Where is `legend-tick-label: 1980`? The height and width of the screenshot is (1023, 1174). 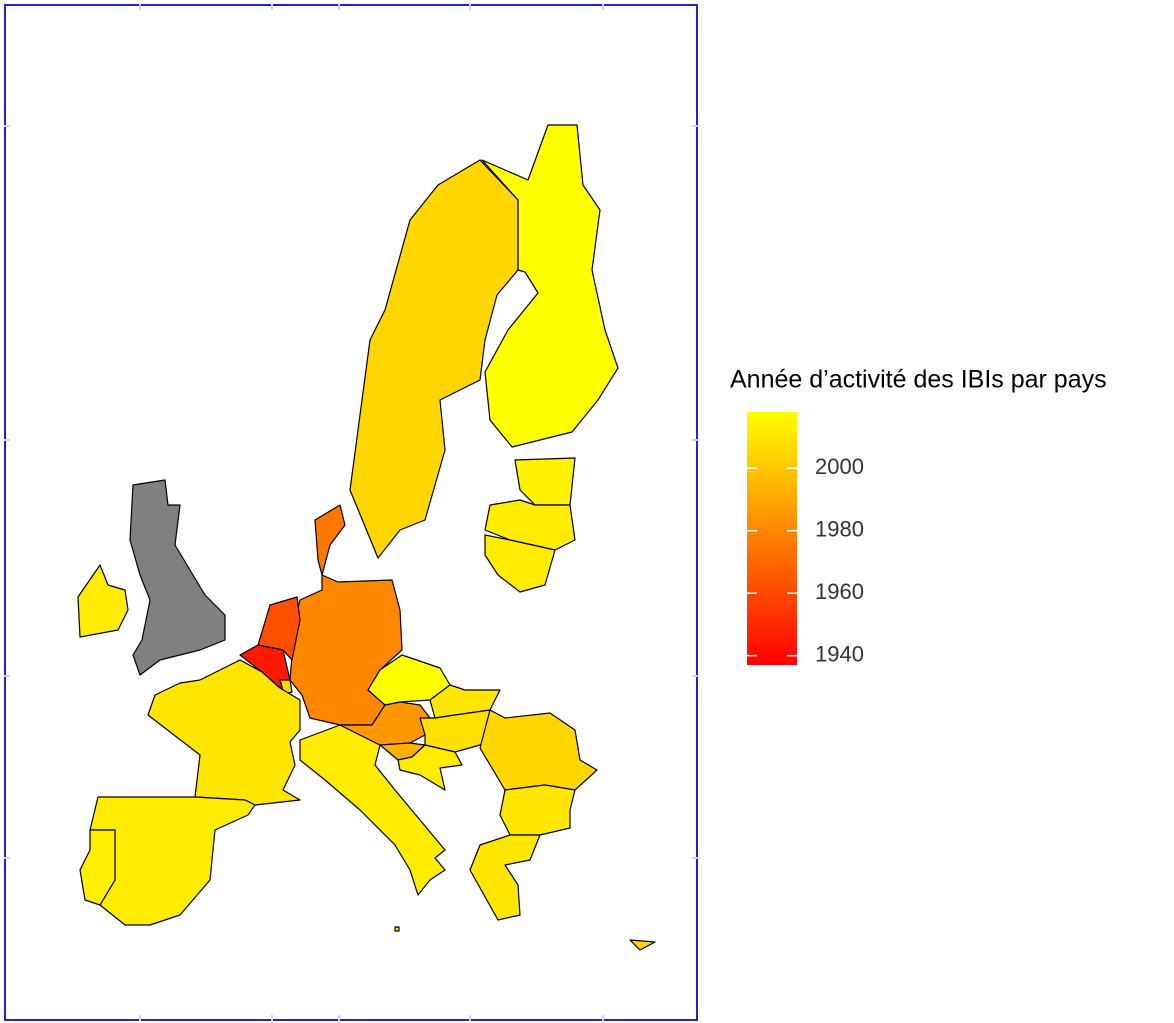 legend-tick-label: 1980 is located at coordinates (839, 529).